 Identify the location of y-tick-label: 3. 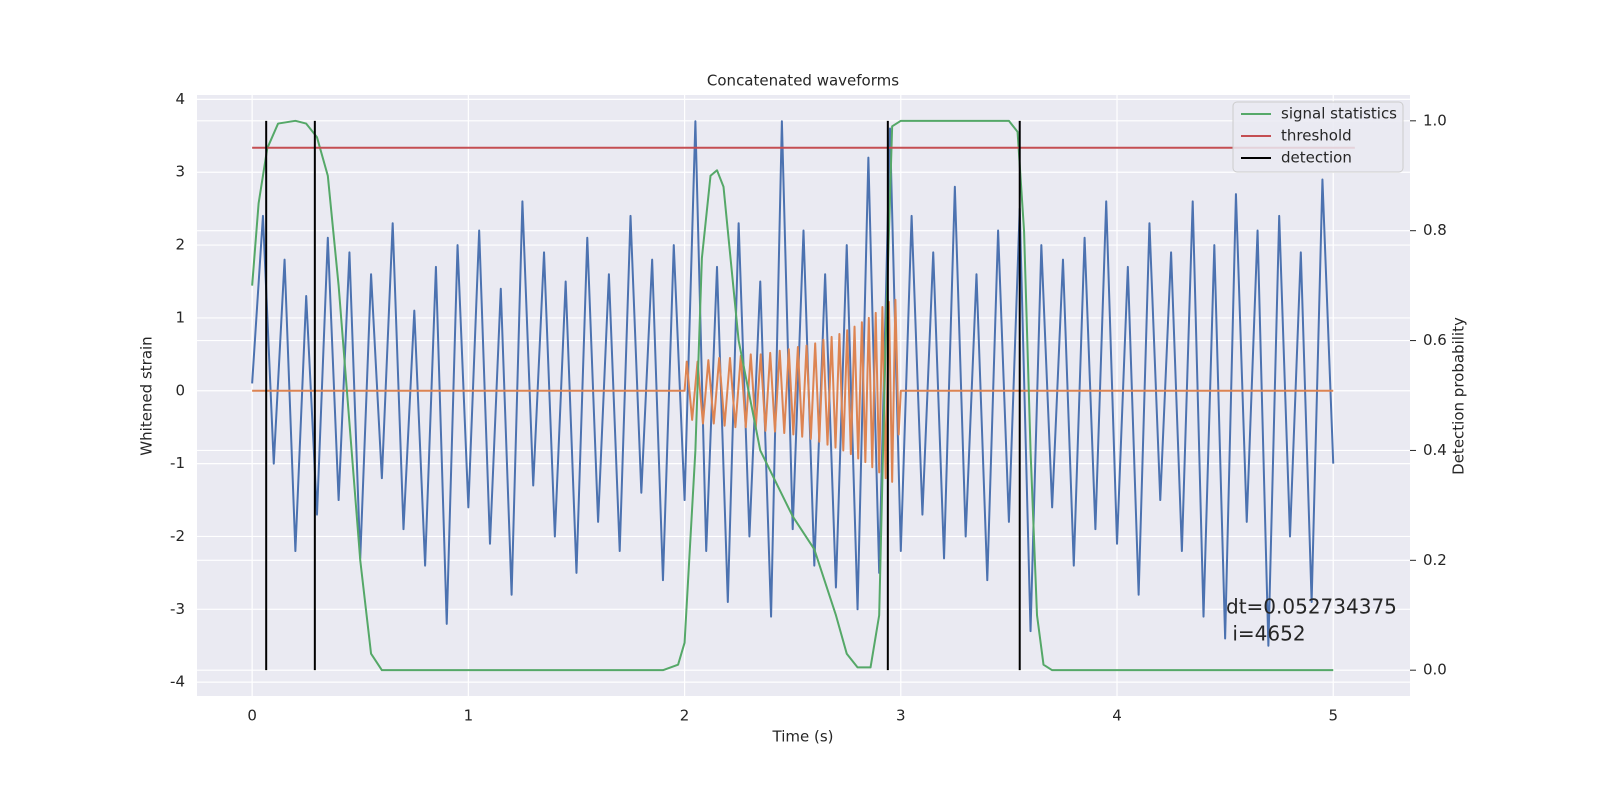
(180, 172).